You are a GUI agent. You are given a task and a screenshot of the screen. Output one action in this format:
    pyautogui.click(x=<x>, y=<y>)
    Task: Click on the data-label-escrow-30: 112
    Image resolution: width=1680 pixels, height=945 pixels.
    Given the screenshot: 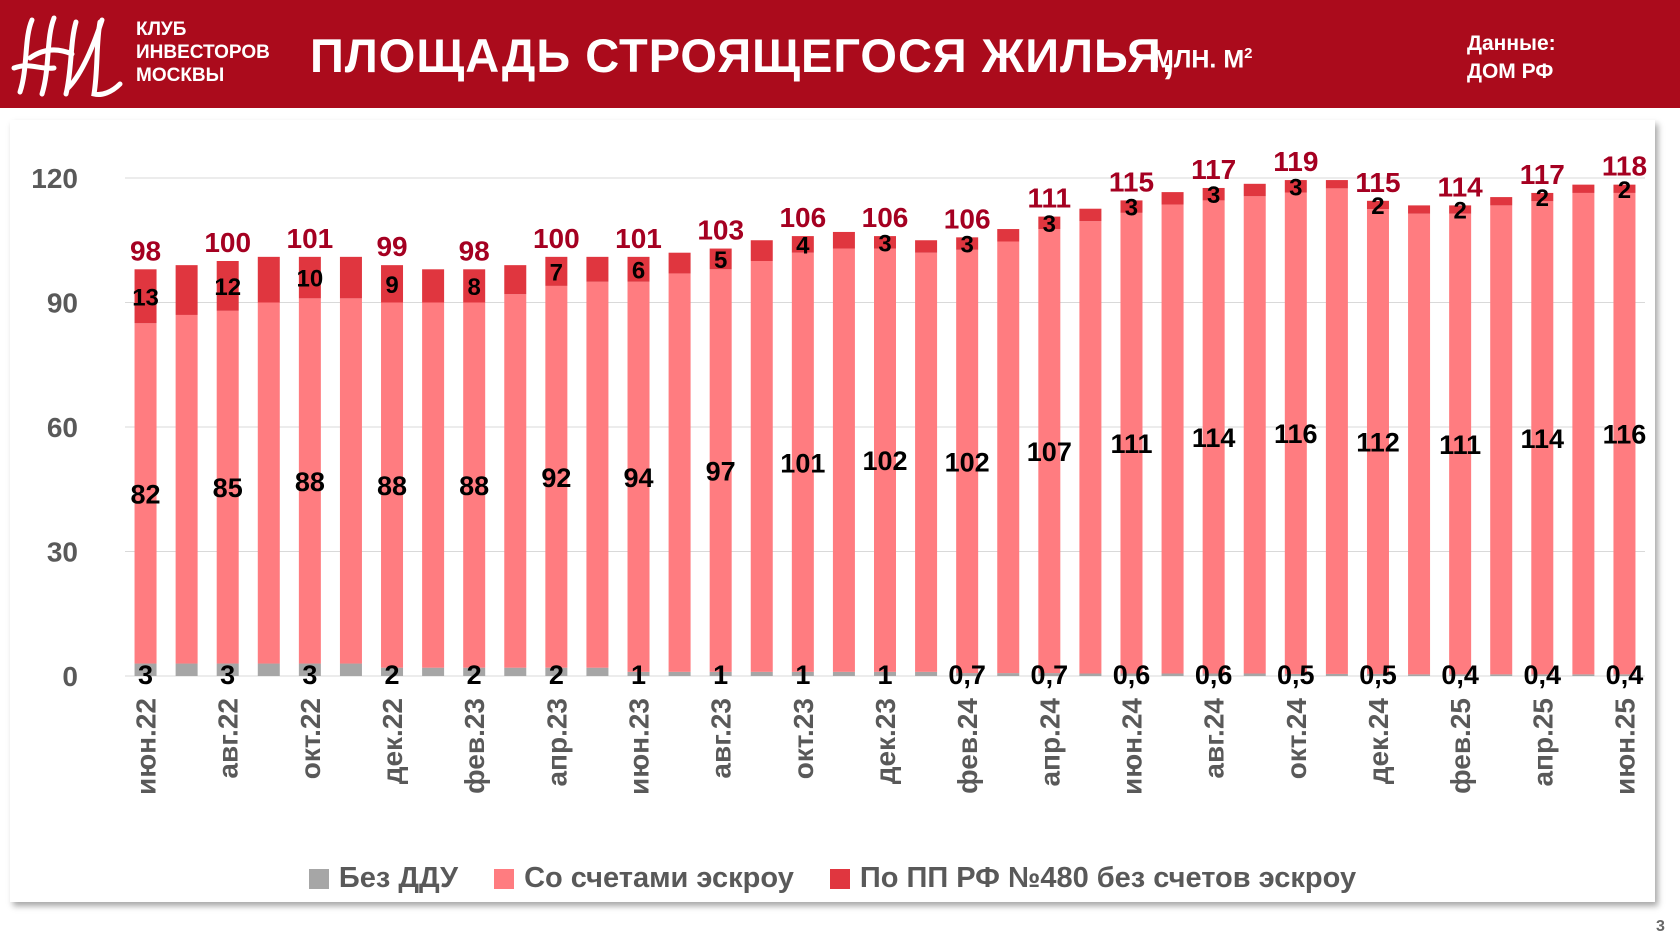 What is the action you would take?
    pyautogui.click(x=1378, y=443)
    